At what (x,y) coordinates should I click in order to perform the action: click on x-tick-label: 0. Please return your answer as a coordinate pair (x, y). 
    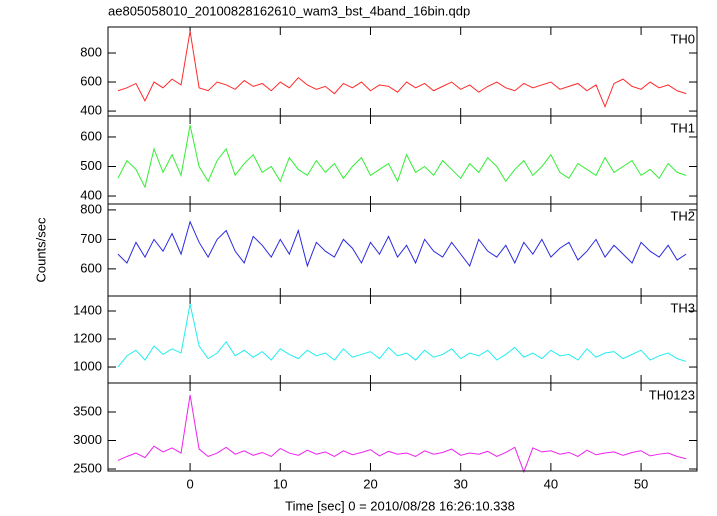
    Looking at the image, I should click on (189, 483).